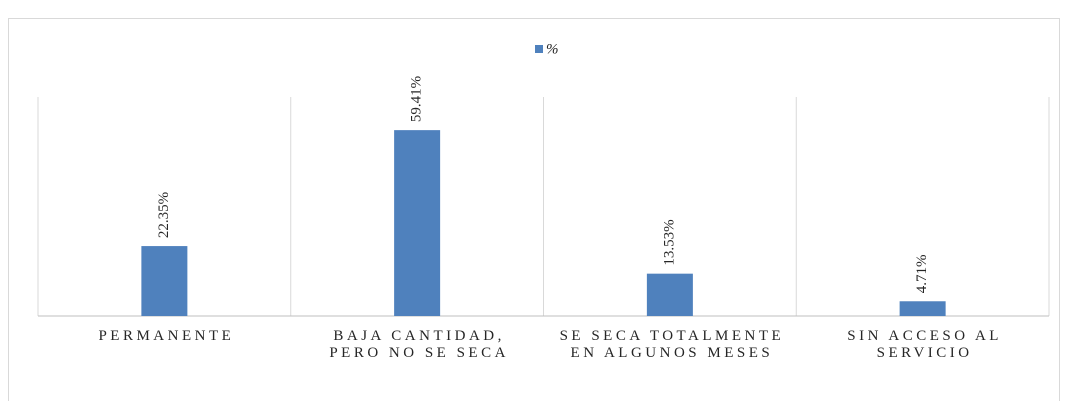 The width and height of the screenshot is (1069, 401). What do you see at coordinates (552, 49) in the screenshot?
I see `legend-label: %` at bounding box center [552, 49].